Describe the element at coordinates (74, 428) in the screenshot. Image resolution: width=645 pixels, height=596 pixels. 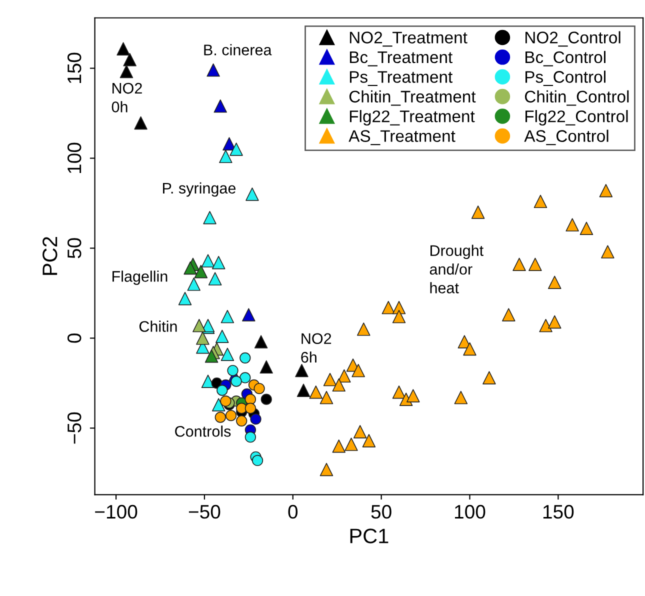
I see `y-tick-label: −50` at that location.